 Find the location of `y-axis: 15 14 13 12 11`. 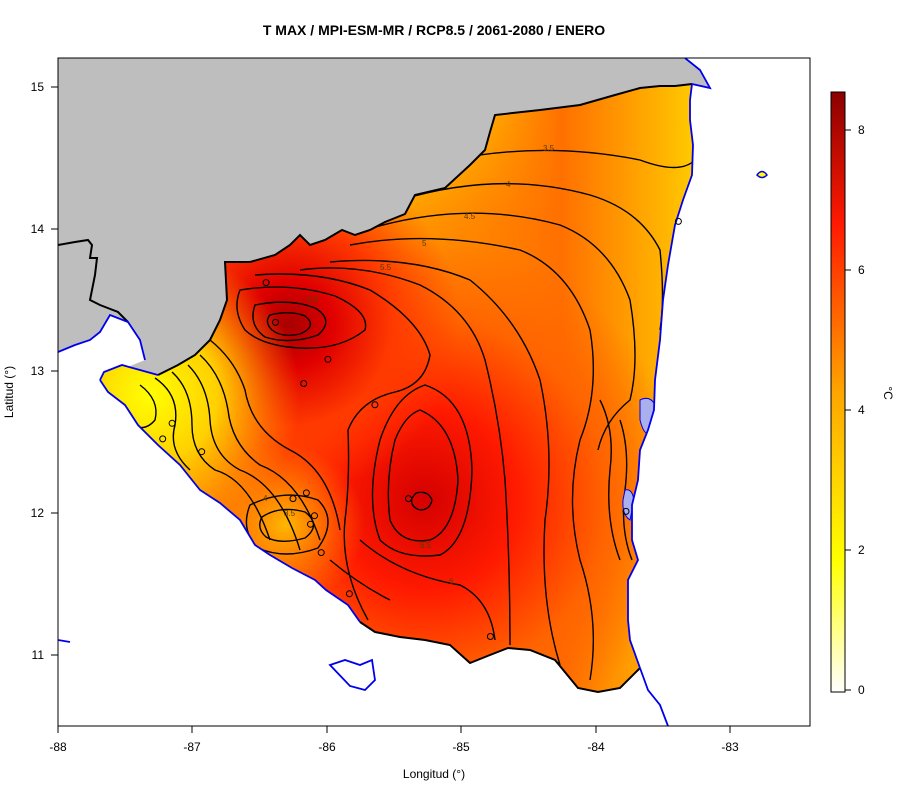

y-axis: 15 14 13 12 11 is located at coordinates (45, 371).